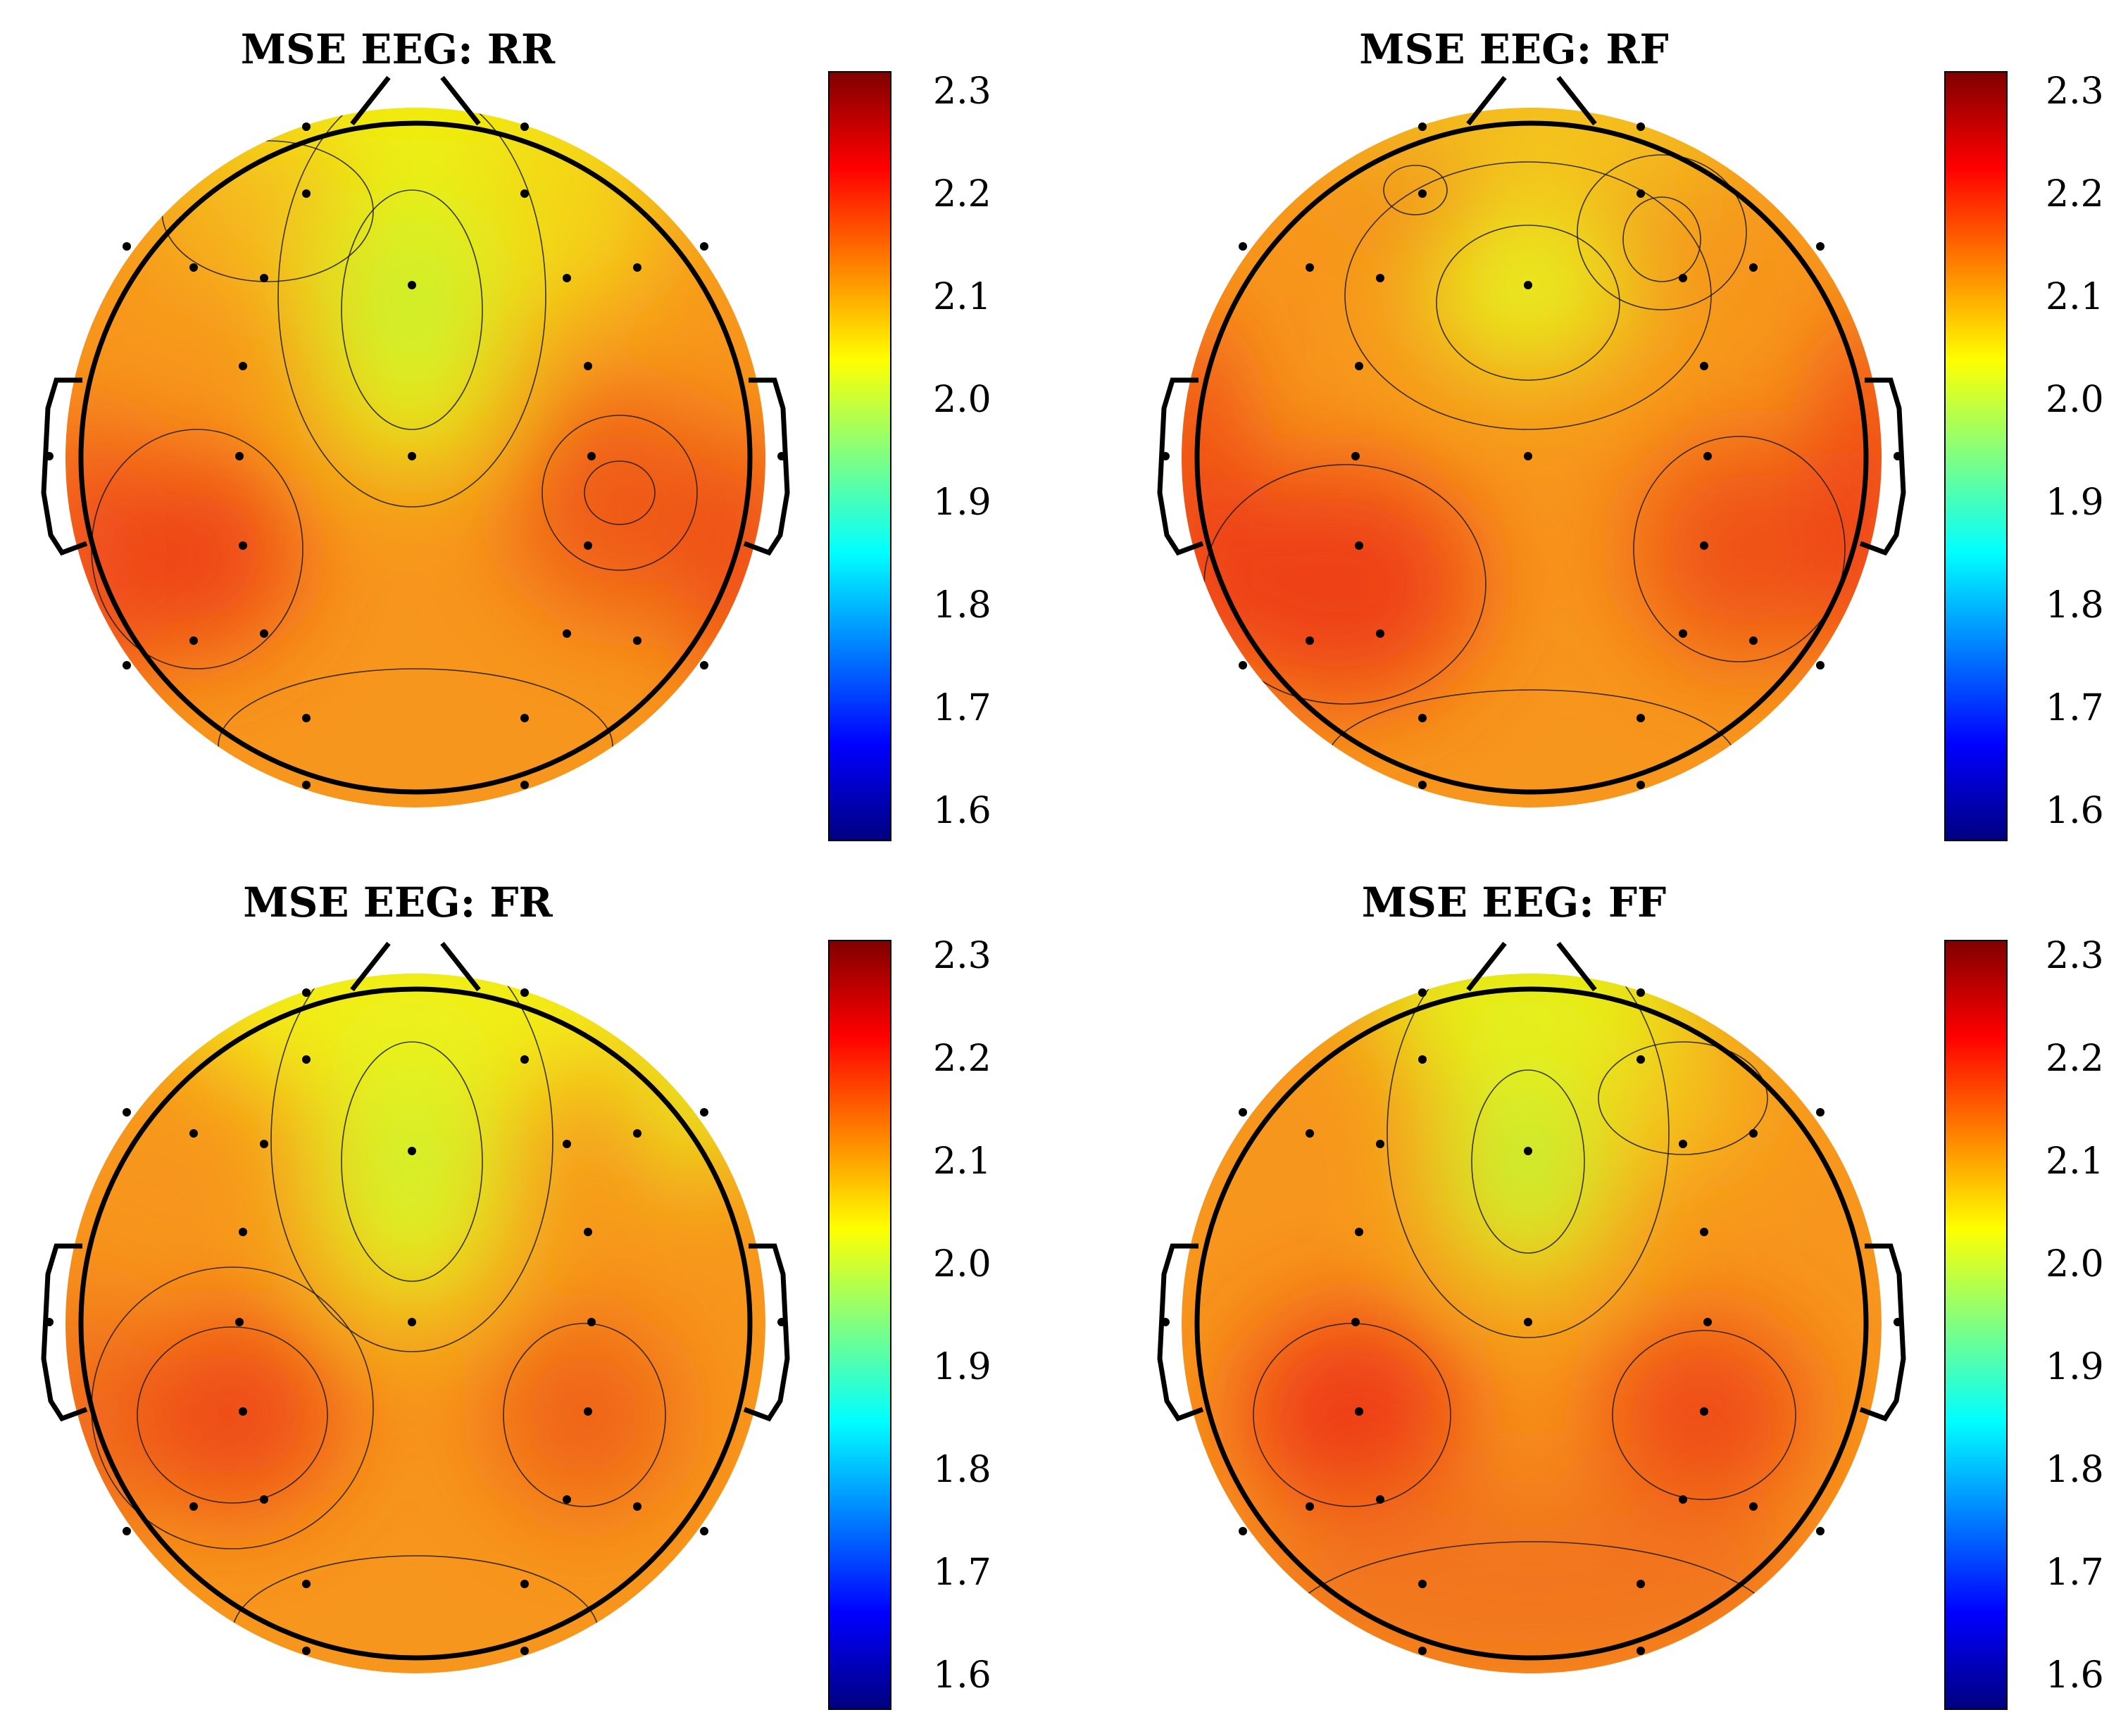 The image size is (2128, 1736). What do you see at coordinates (412, 1161) in the screenshot?
I see `hotspot-frontal-midline` at bounding box center [412, 1161].